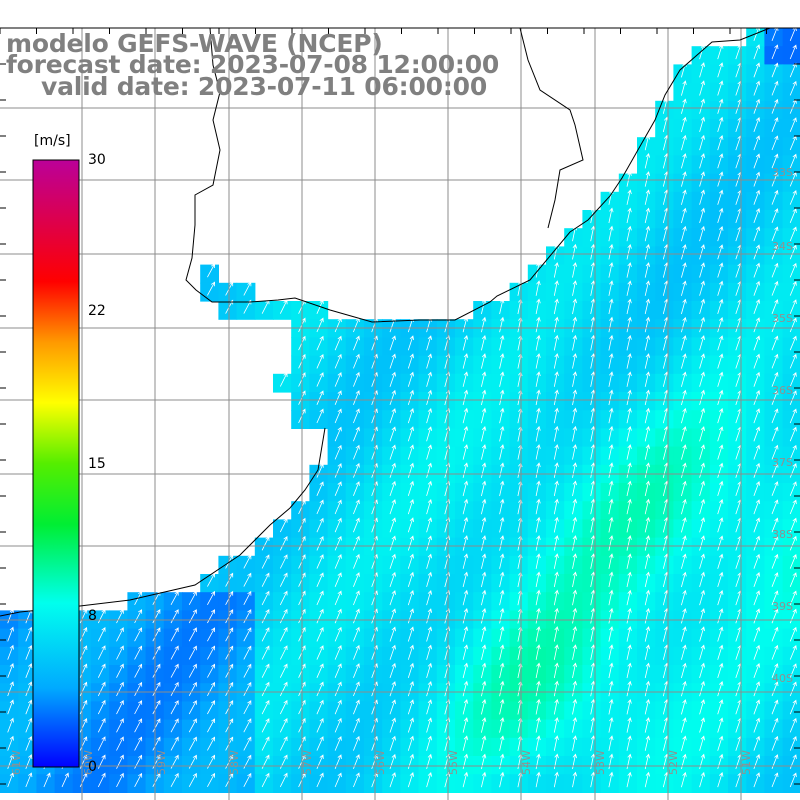 The image size is (800, 800). I want to click on inland-boundary, so click(551, 128).